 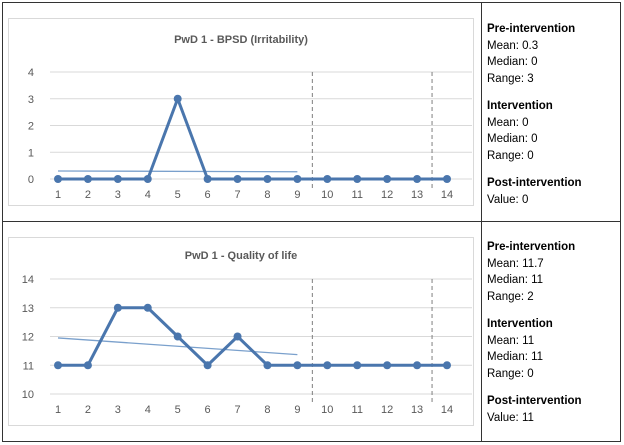 I want to click on x-tick-label: 4, so click(x=148, y=195).